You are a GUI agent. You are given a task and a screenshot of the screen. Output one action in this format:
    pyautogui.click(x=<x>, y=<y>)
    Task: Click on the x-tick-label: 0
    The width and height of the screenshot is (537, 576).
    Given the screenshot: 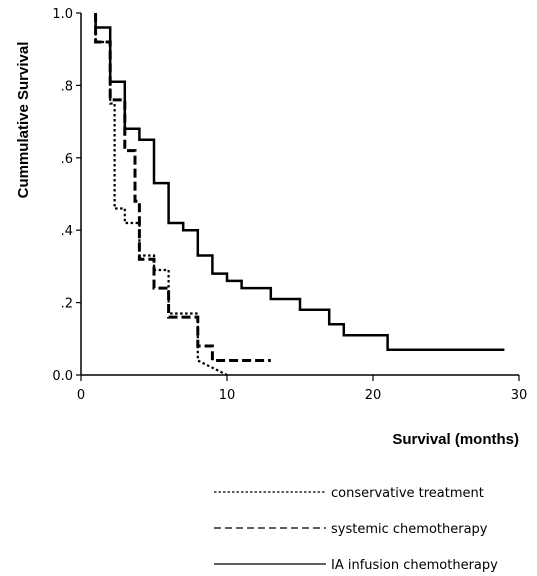 What is the action you would take?
    pyautogui.click(x=81, y=395)
    